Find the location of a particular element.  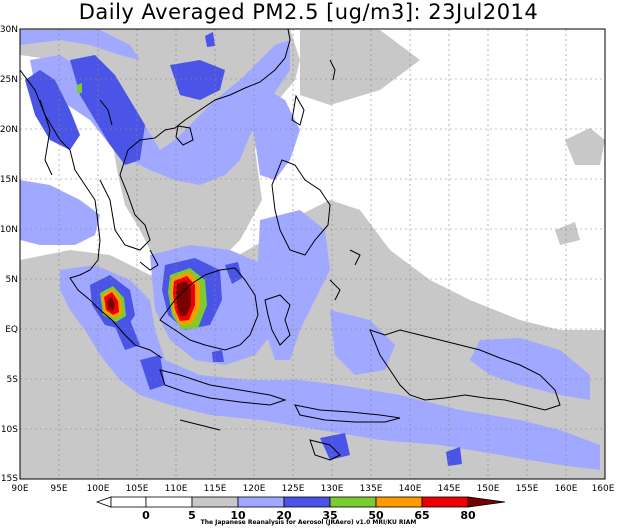

lon-label: 160E is located at coordinates (566, 489).